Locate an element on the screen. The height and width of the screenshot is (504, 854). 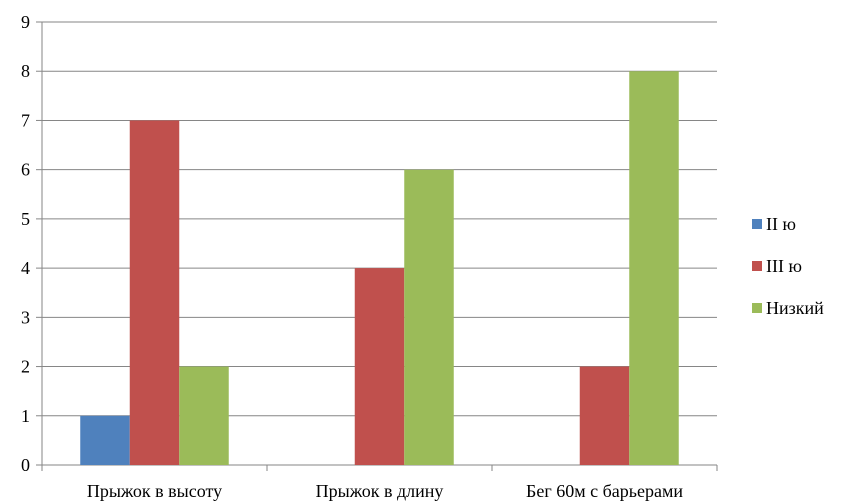
y-tick-label: 9 is located at coordinates (25, 22).